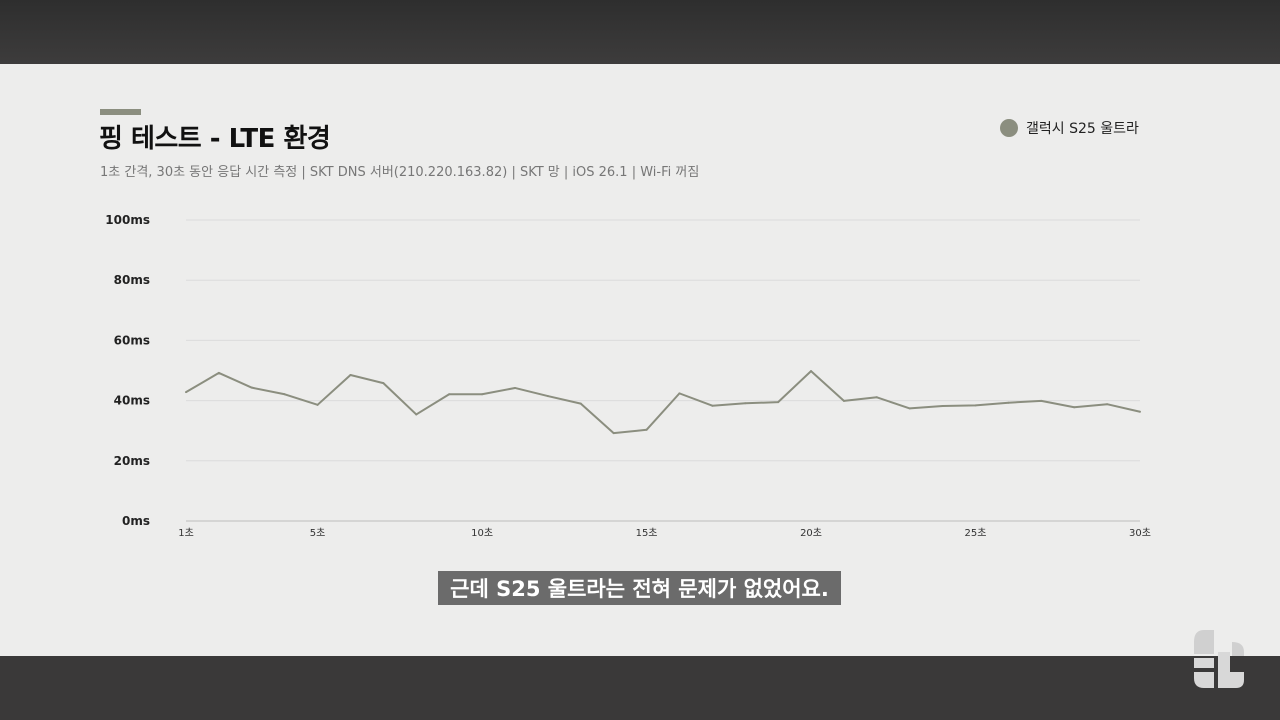  What do you see at coordinates (640, 688) in the screenshot?
I see `letterbox-bottom` at bounding box center [640, 688].